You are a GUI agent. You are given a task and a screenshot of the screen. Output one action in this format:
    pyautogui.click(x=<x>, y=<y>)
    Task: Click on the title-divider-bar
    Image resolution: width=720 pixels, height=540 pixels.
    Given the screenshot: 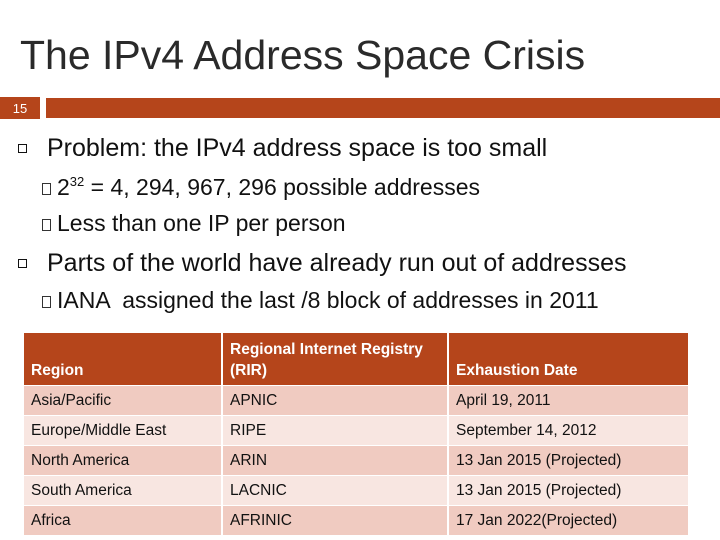 What is the action you would take?
    pyautogui.click(x=383, y=108)
    